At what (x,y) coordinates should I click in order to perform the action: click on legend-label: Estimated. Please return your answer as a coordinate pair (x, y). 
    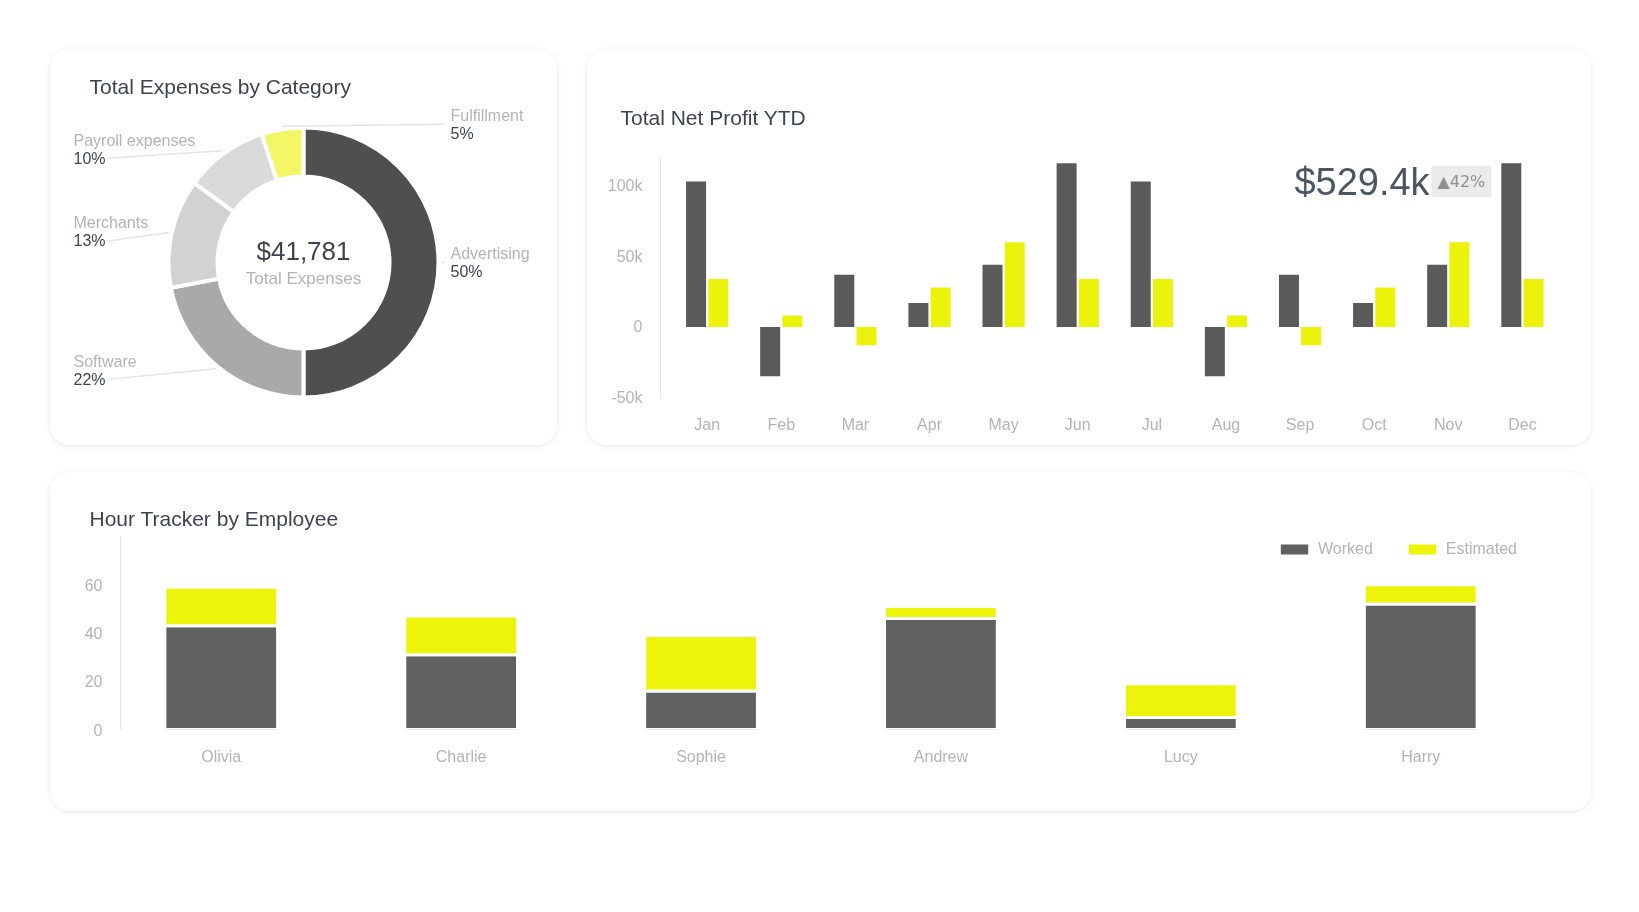
    Looking at the image, I should click on (1481, 549).